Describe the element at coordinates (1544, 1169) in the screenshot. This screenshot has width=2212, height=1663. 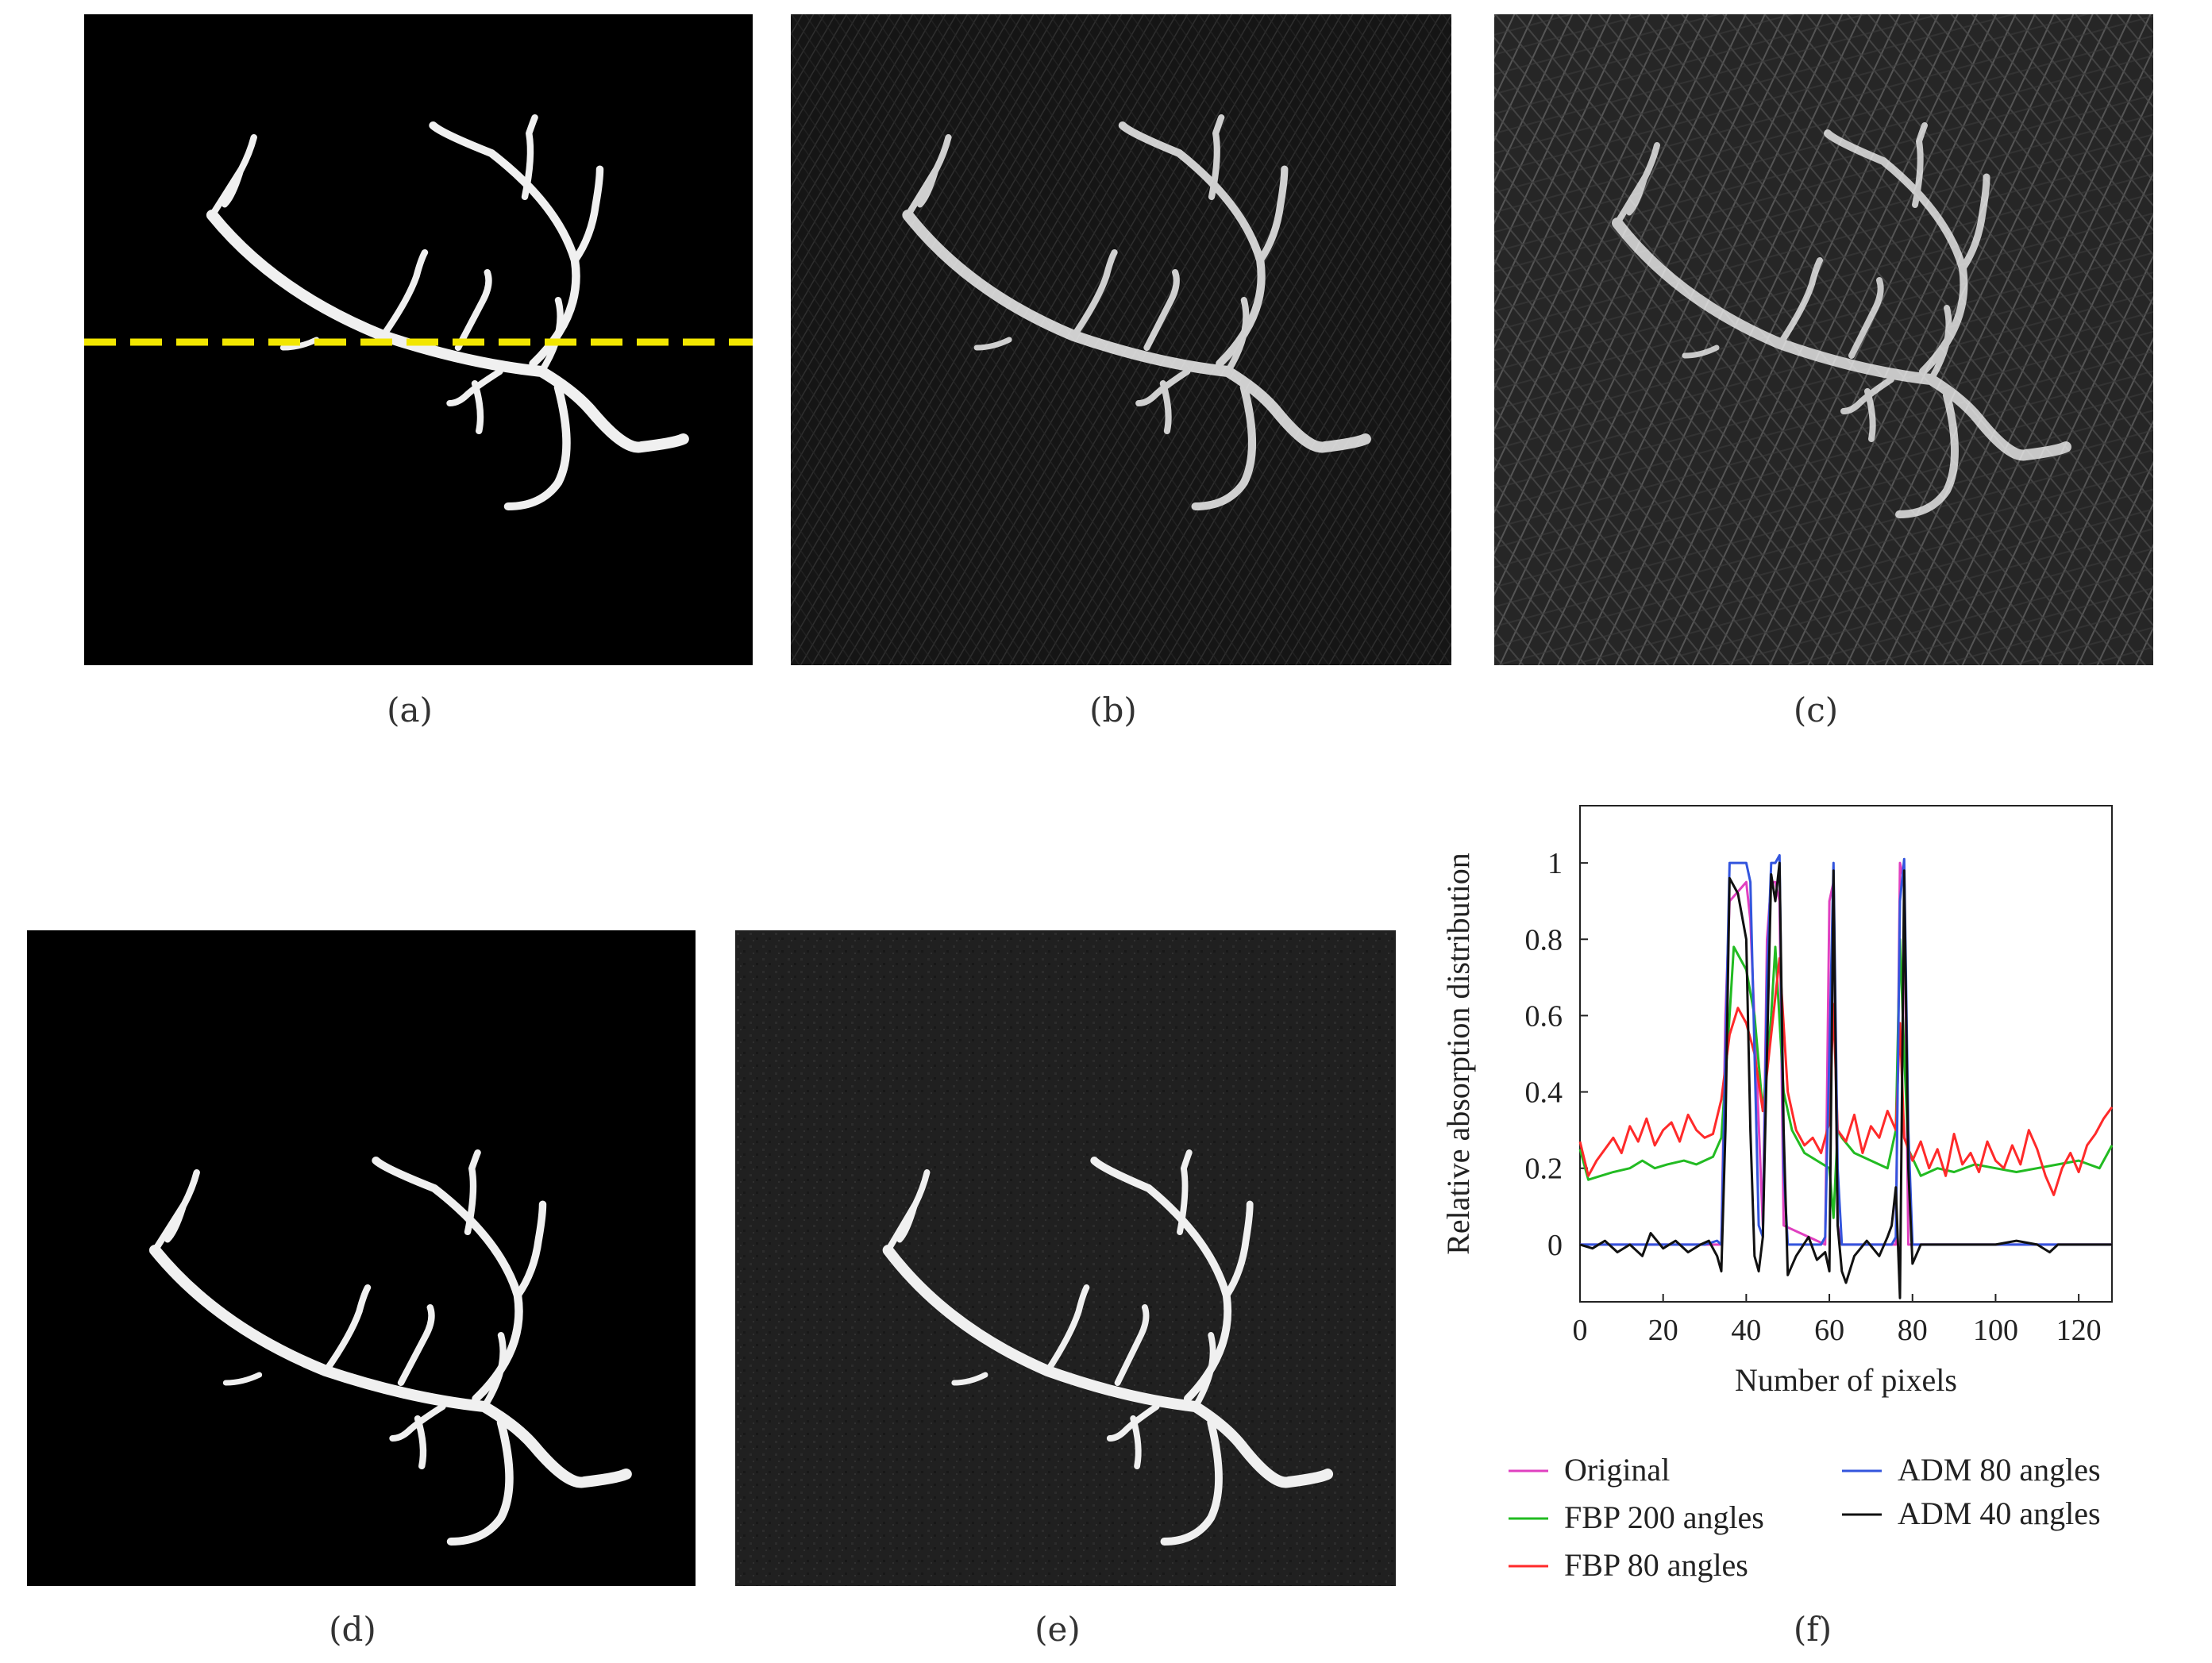
I see `y-tick-label: 0.2` at that location.